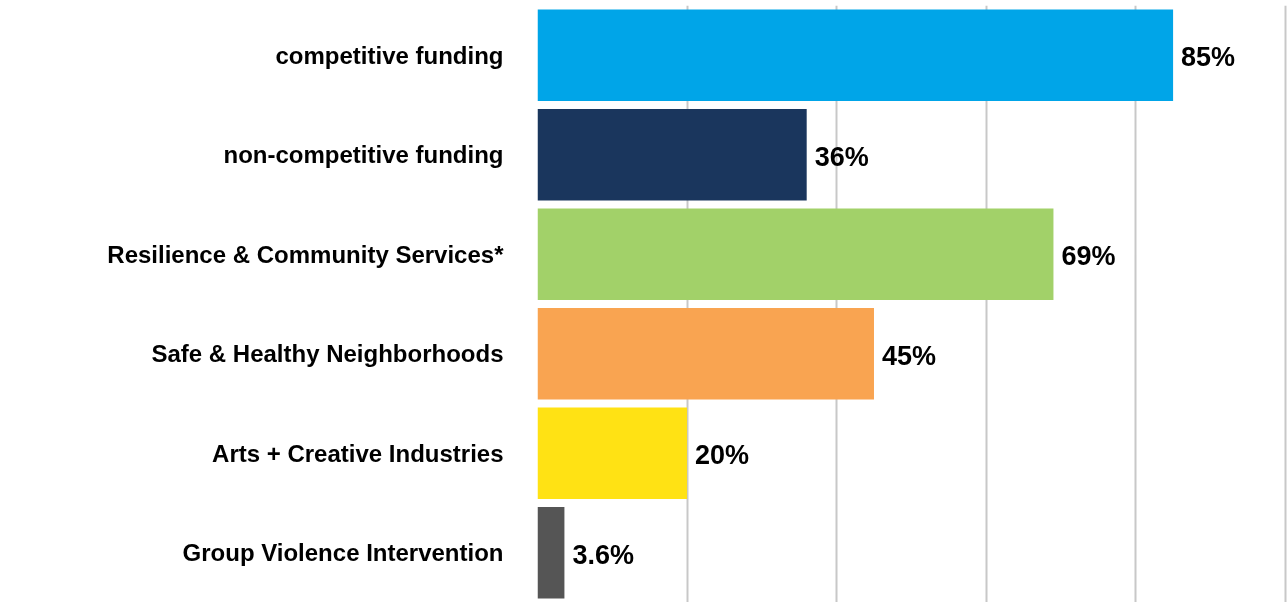 The width and height of the screenshot is (1287, 602). What do you see at coordinates (389, 55) in the screenshot?
I see `y-tick-label: competitive funding` at bounding box center [389, 55].